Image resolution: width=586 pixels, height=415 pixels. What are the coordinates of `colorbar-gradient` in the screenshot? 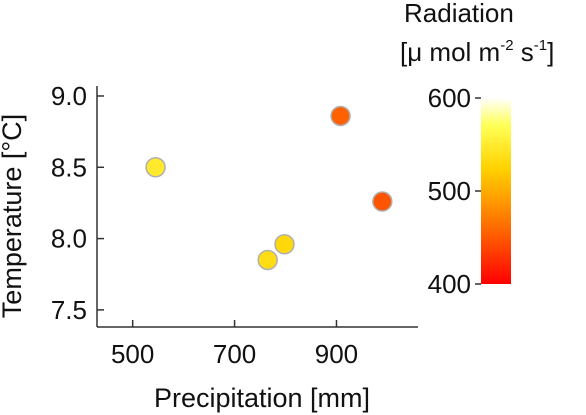 It's located at (496, 191).